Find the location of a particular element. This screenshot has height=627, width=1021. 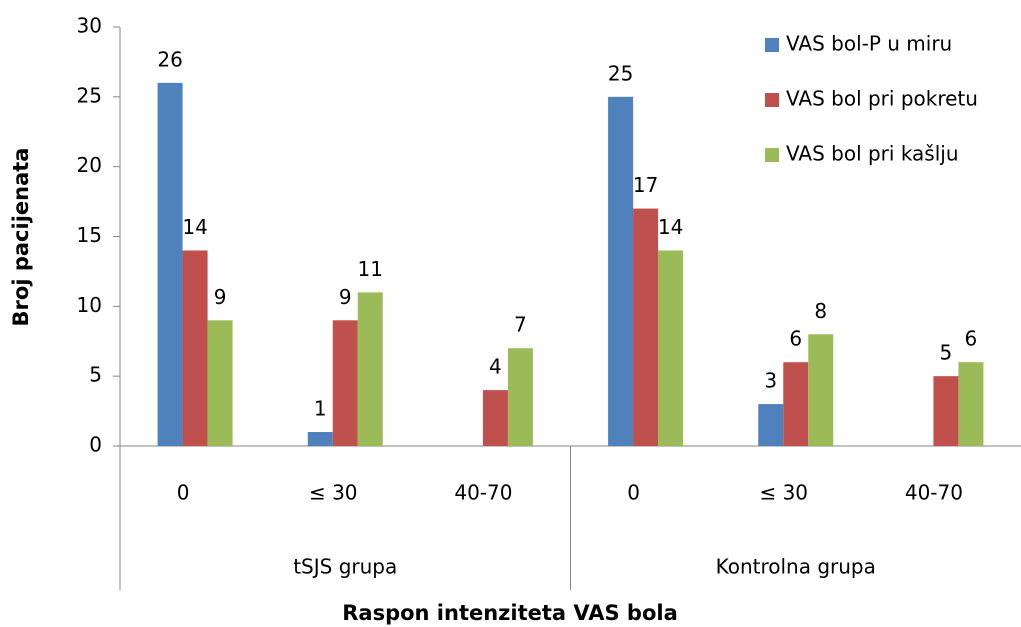

data-label: 3 is located at coordinates (770, 381).